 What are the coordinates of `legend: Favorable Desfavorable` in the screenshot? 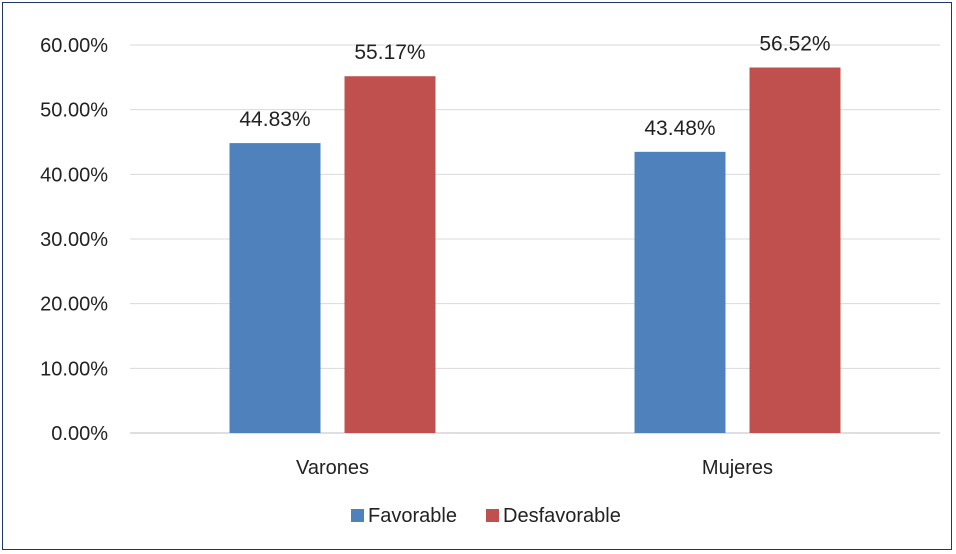 It's located at (486, 516).